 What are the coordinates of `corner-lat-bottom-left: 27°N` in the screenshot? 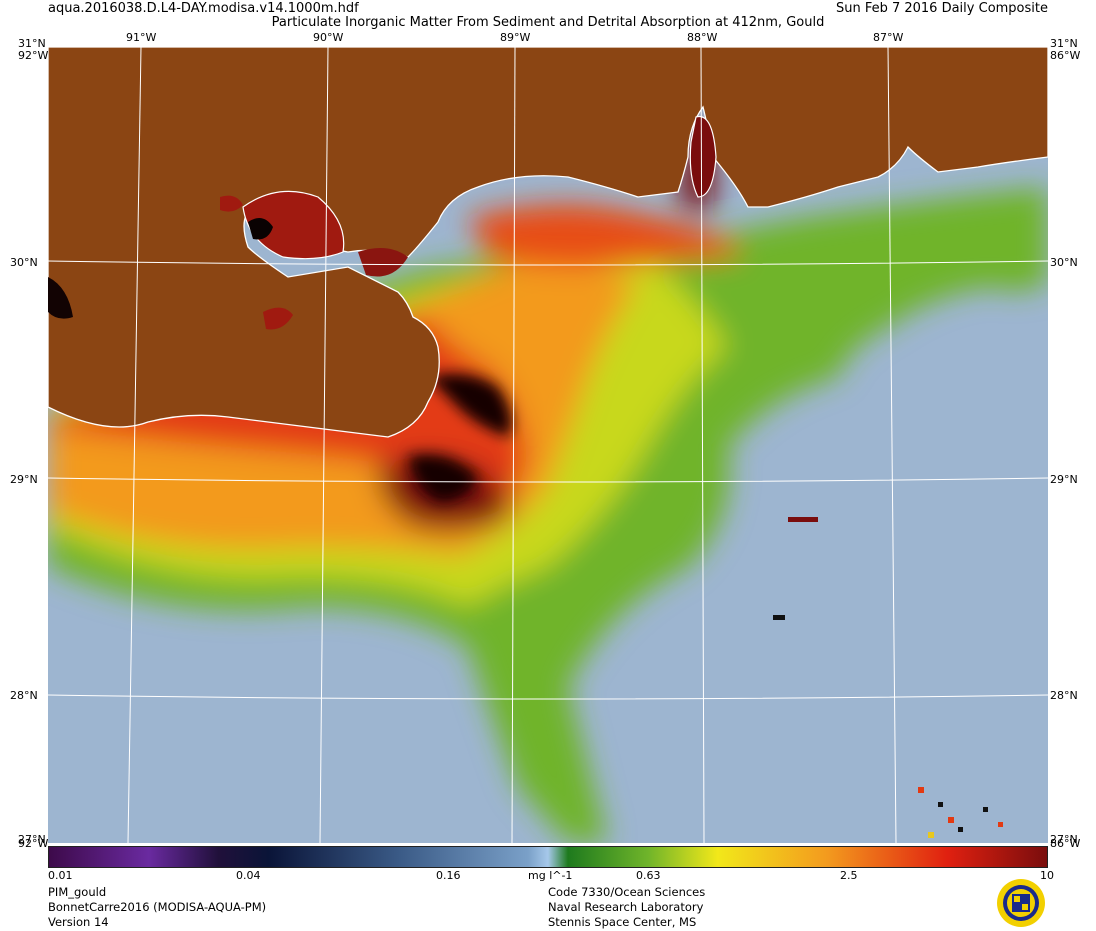 It's located at (32, 839).